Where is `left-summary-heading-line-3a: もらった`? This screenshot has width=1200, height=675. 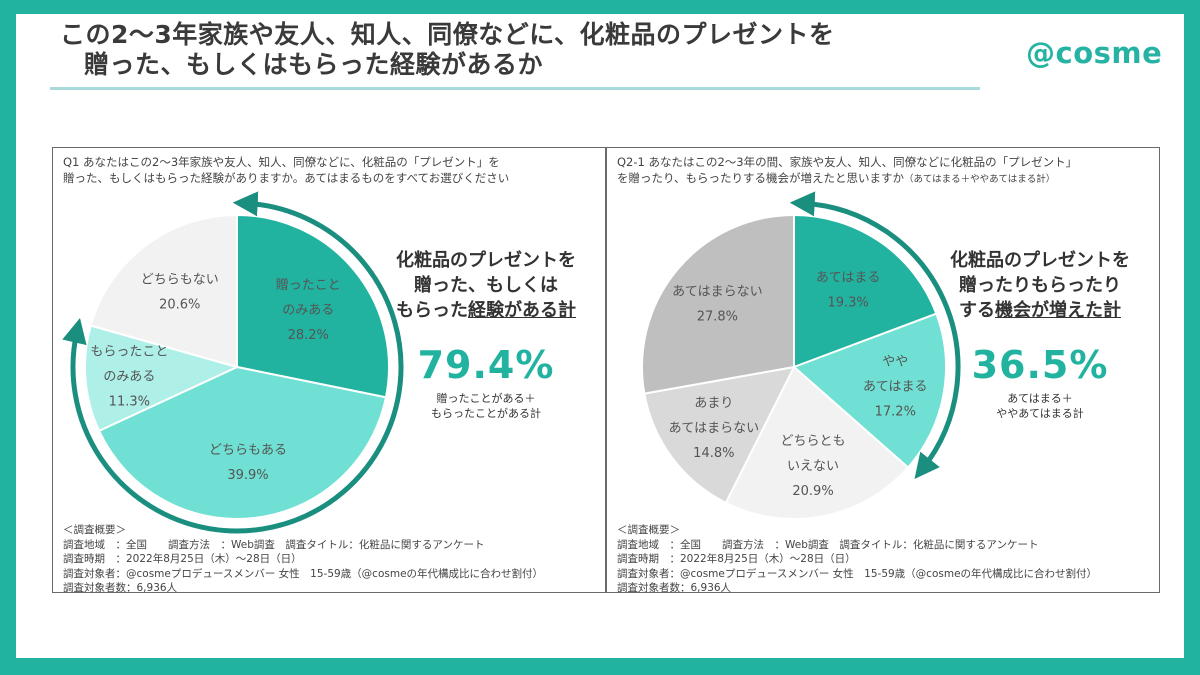 left-summary-heading-line-3a: もらった is located at coordinates (432, 310).